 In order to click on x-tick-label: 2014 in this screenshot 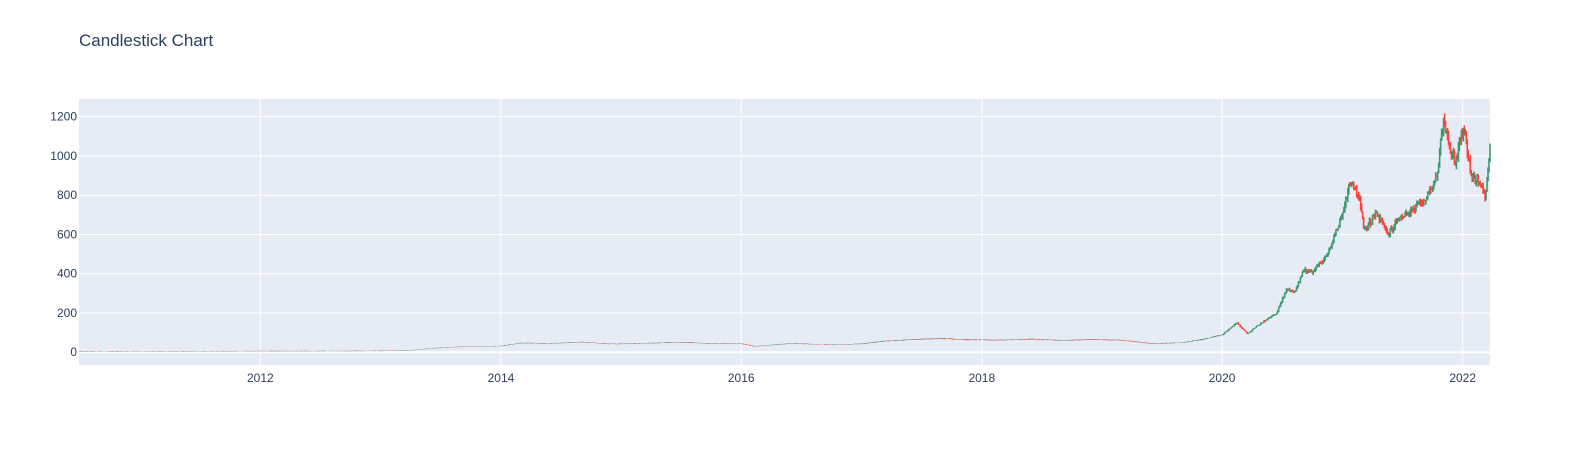, I will do `click(501, 378)`.